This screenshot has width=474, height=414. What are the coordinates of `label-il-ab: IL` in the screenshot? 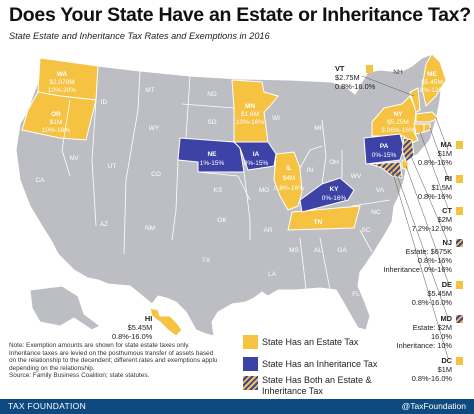 It's located at (289, 168).